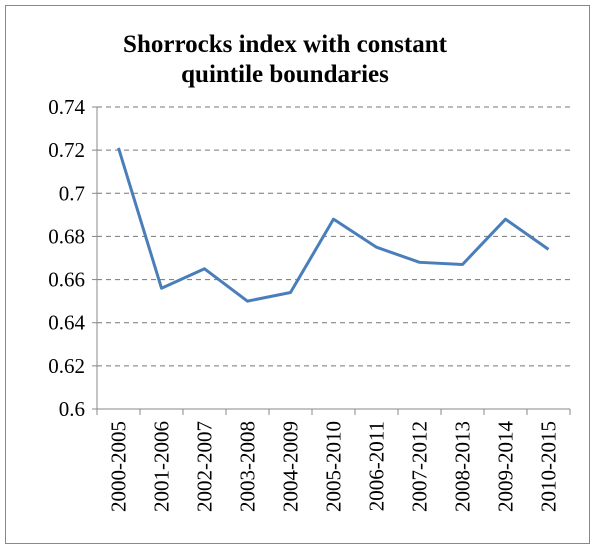 This screenshot has width=595, height=549. I want to click on y-tick-label: 0.64, so click(66, 323).